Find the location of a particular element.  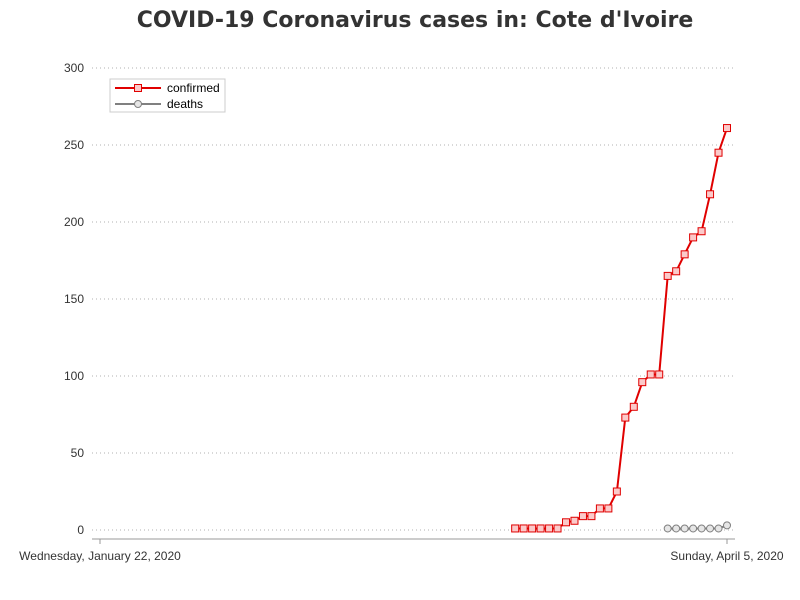

y-tick-label: 50 is located at coordinates (78, 453).